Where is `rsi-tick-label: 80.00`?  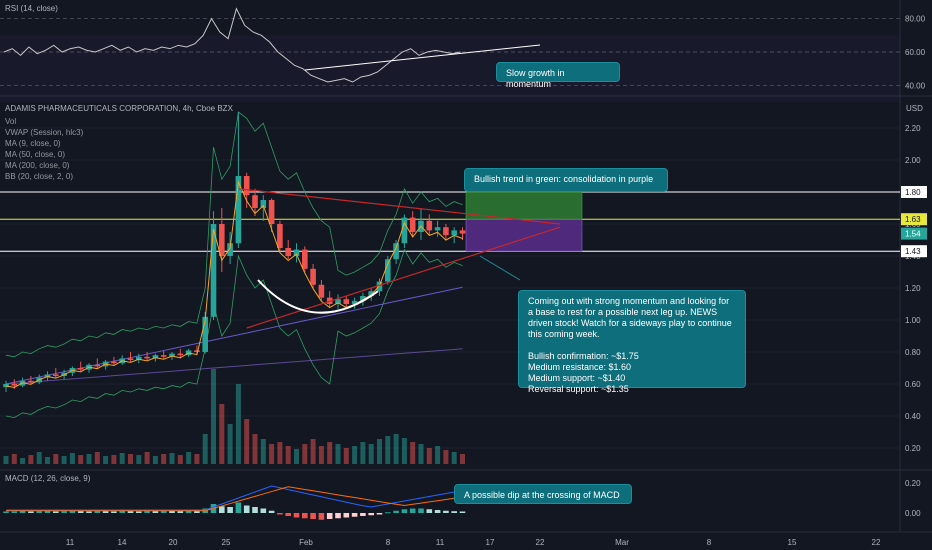
rsi-tick-label: 80.00 is located at coordinates (915, 19).